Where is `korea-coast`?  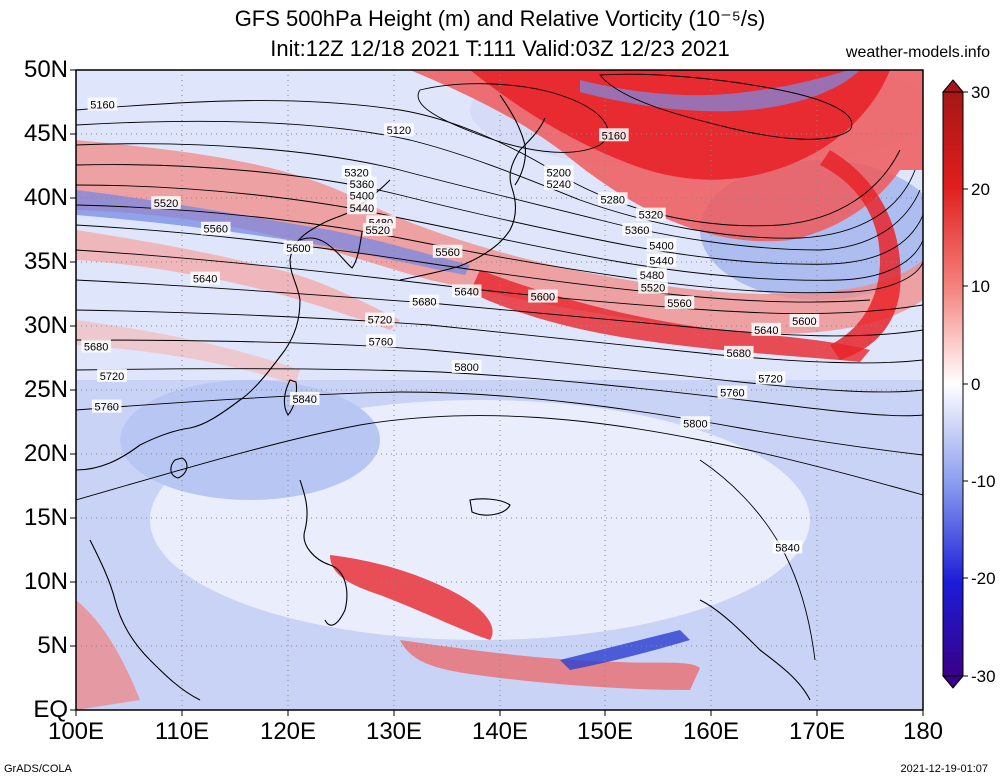 korea-coast is located at coordinates (331, 250).